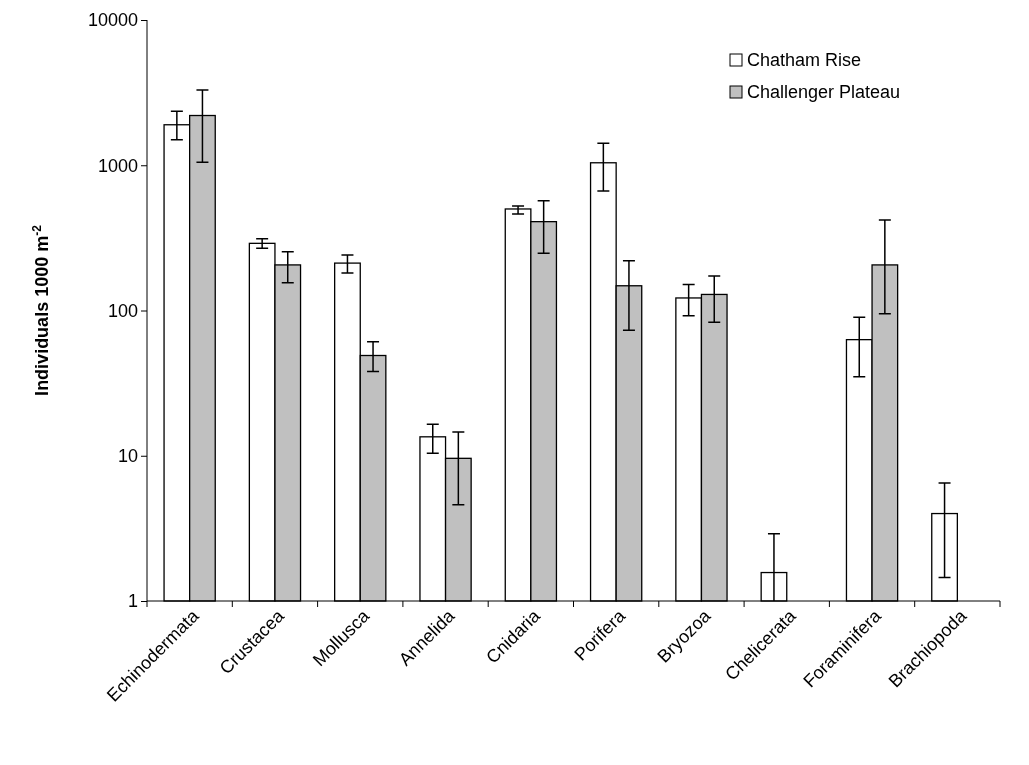  What do you see at coordinates (117, 165) in the screenshot?
I see `y-tick-label: 1000` at bounding box center [117, 165].